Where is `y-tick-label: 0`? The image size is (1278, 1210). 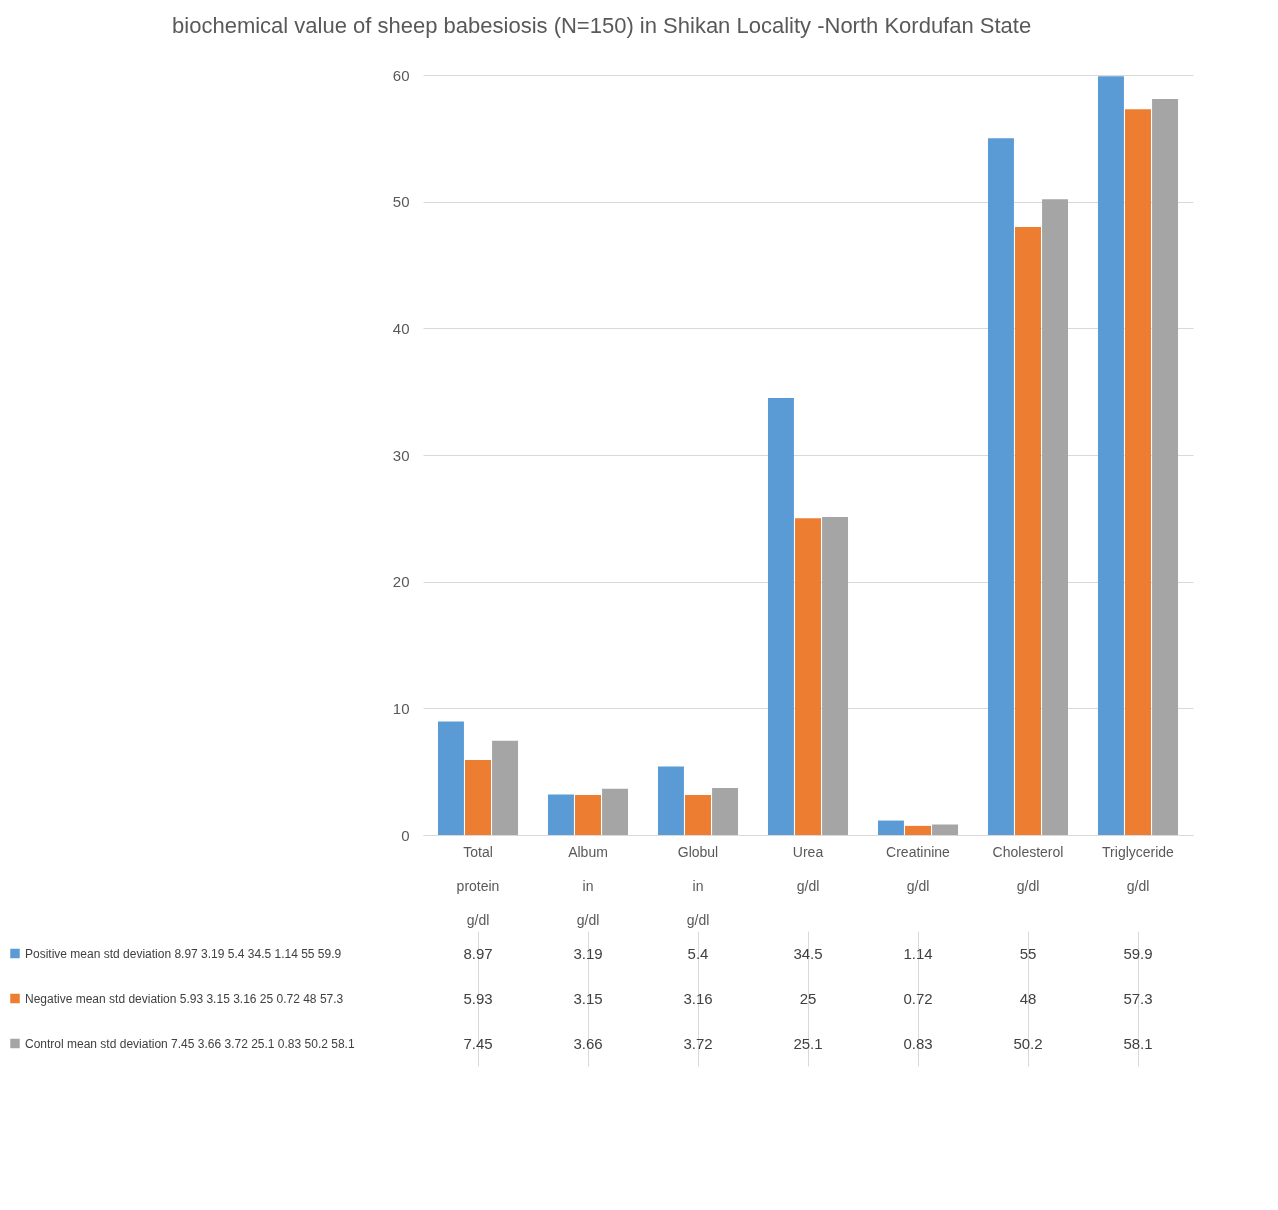
y-tick-label: 0 is located at coordinates (405, 835).